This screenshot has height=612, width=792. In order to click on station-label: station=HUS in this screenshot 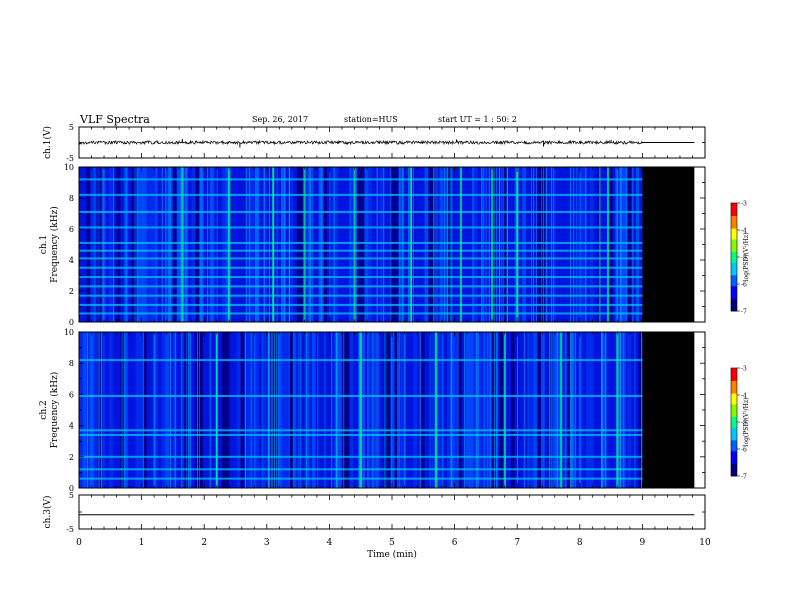, I will do `click(371, 119)`.